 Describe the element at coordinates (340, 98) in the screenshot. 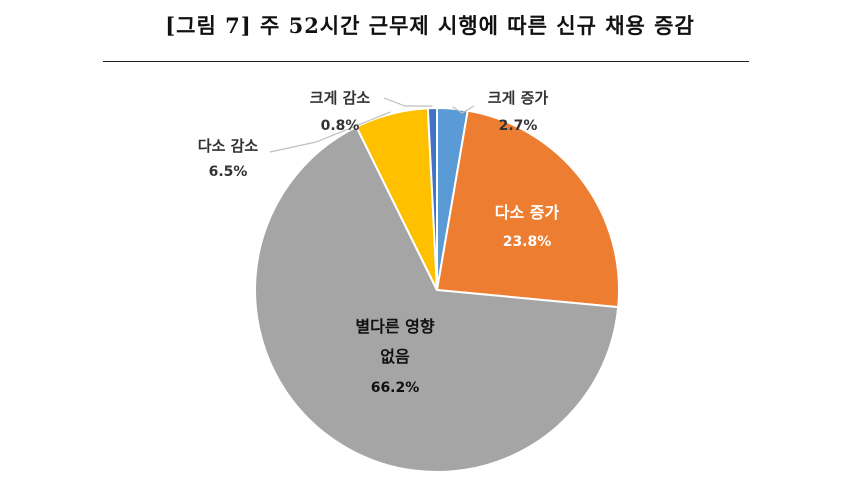

I see `slice-label-strong-decrease: 크게 감소` at that location.